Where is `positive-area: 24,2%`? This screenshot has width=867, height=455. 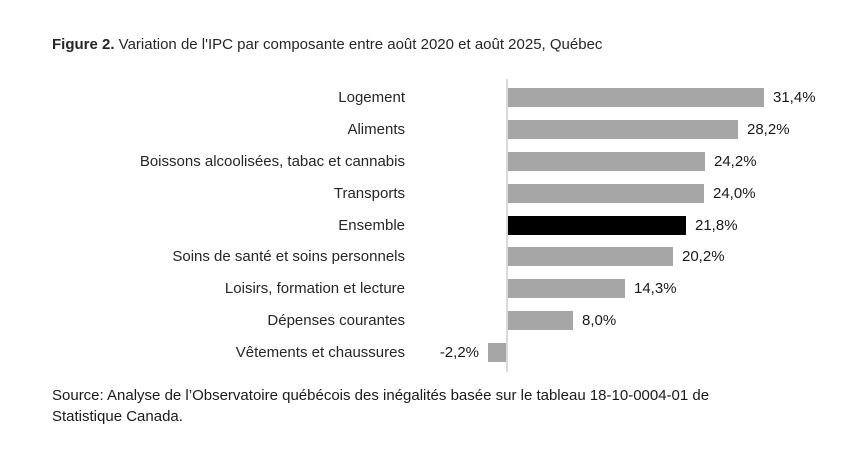
positive-area: 24,2% is located at coordinates (679, 162).